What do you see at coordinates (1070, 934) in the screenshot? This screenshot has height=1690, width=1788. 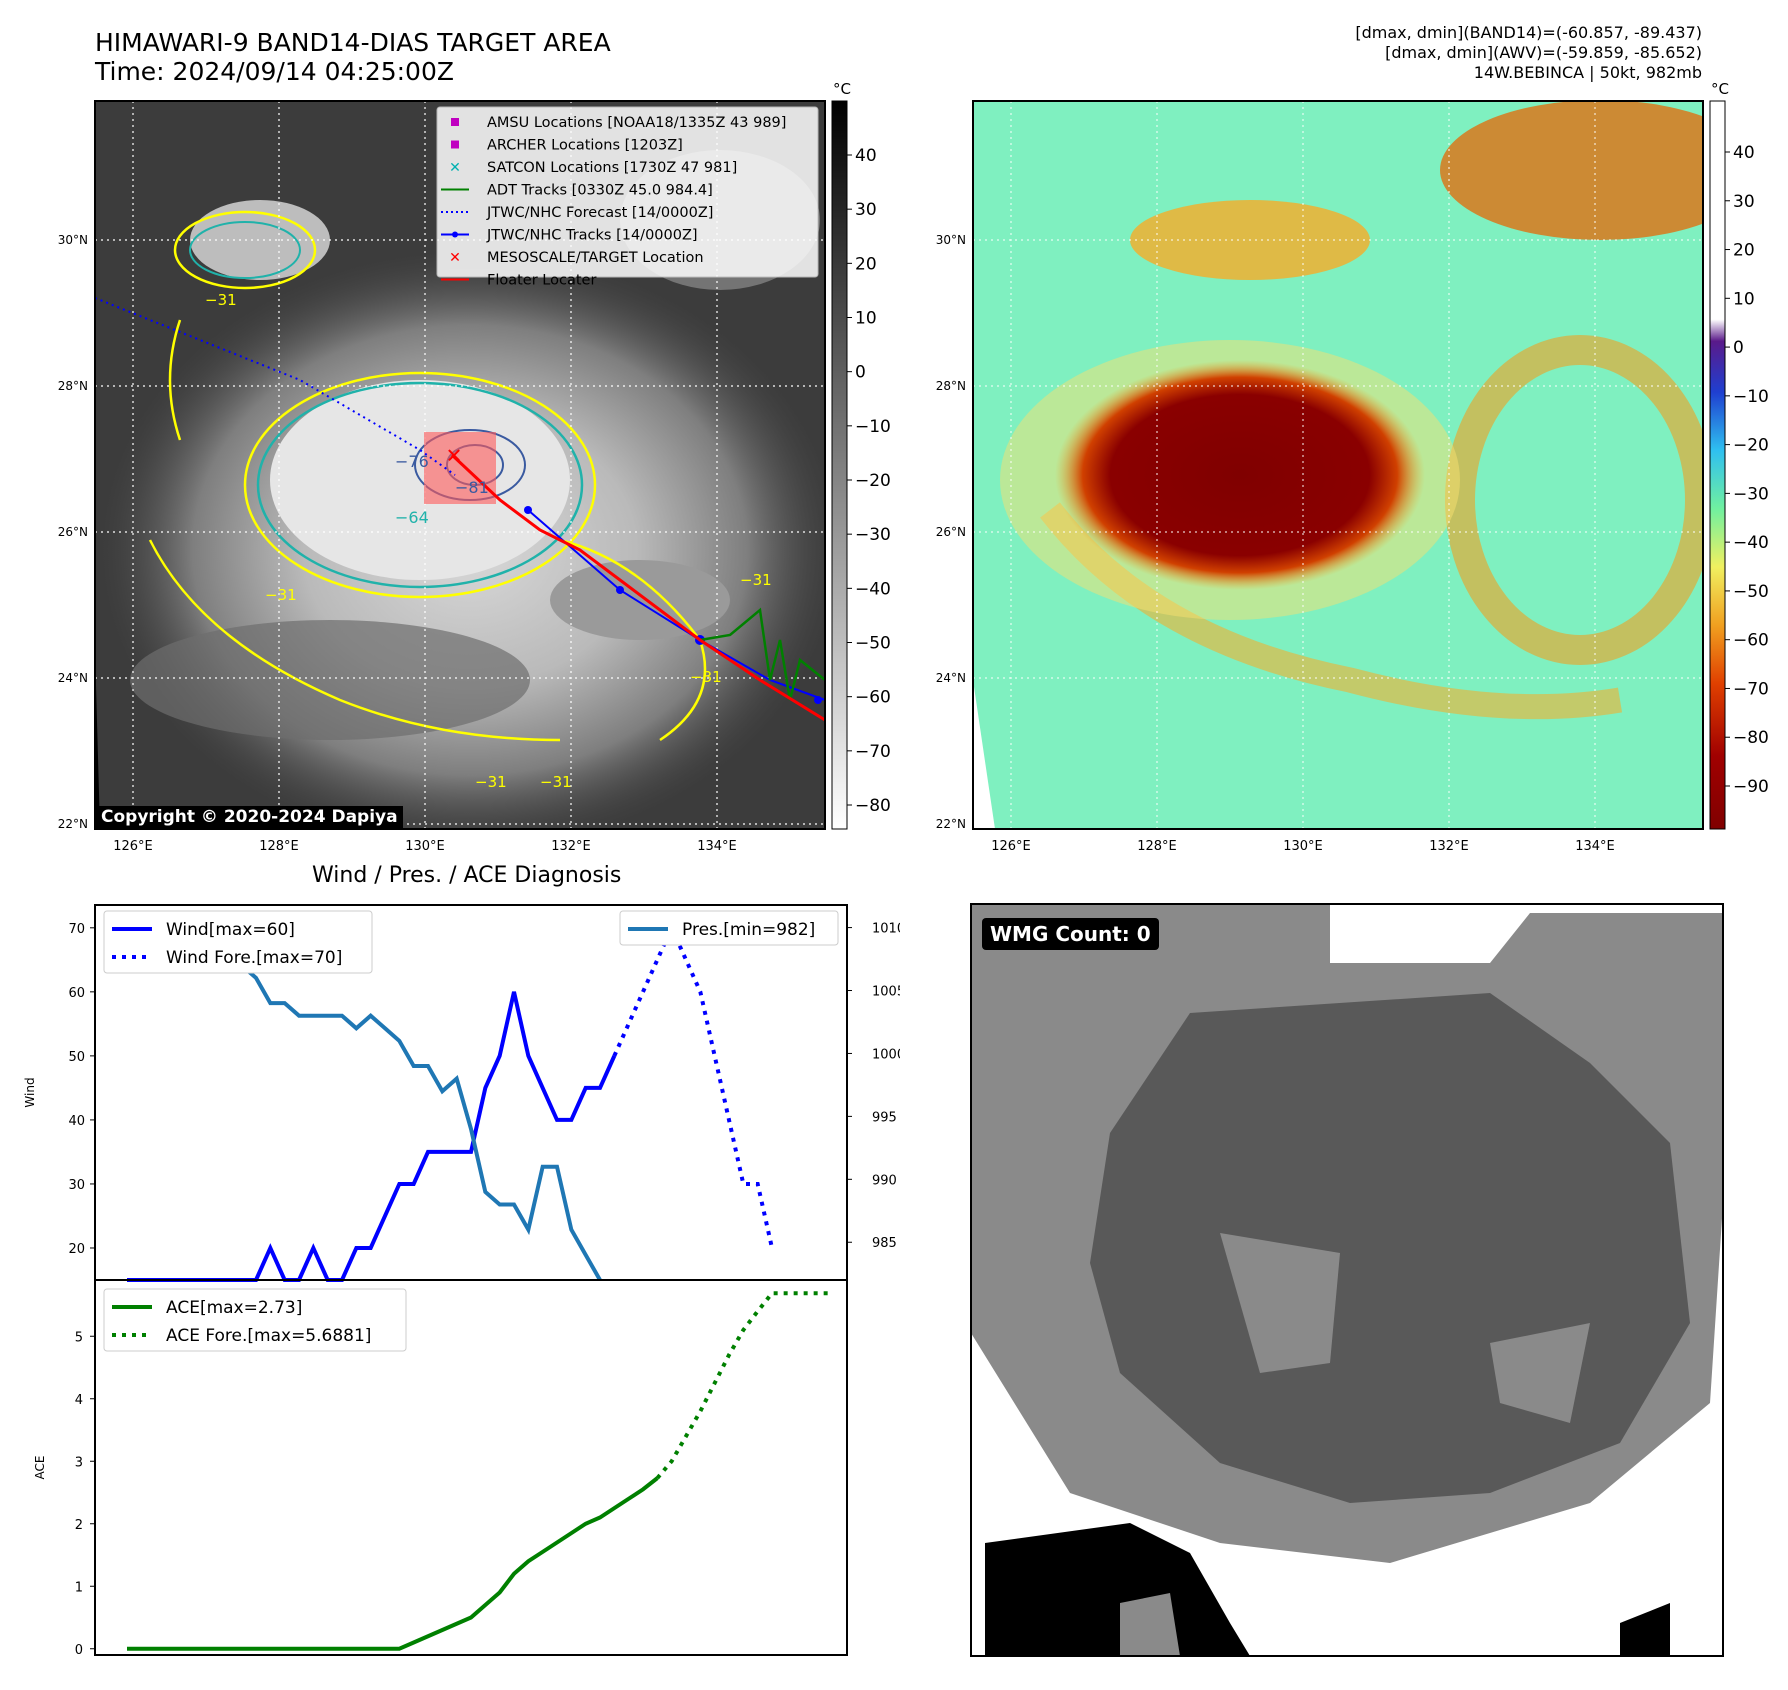 I see `wmg-count-badge: WMG Count: 0` at bounding box center [1070, 934].